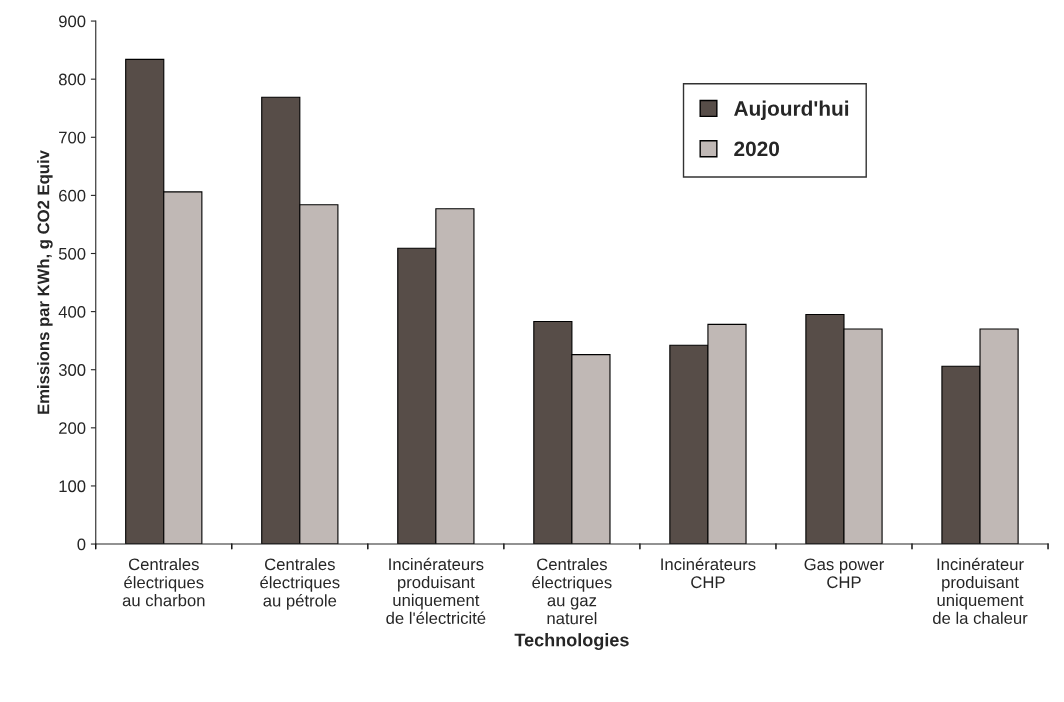 The image size is (1064, 702). Describe the element at coordinates (72, 253) in the screenshot. I see `y-tick-label: 500` at that location.